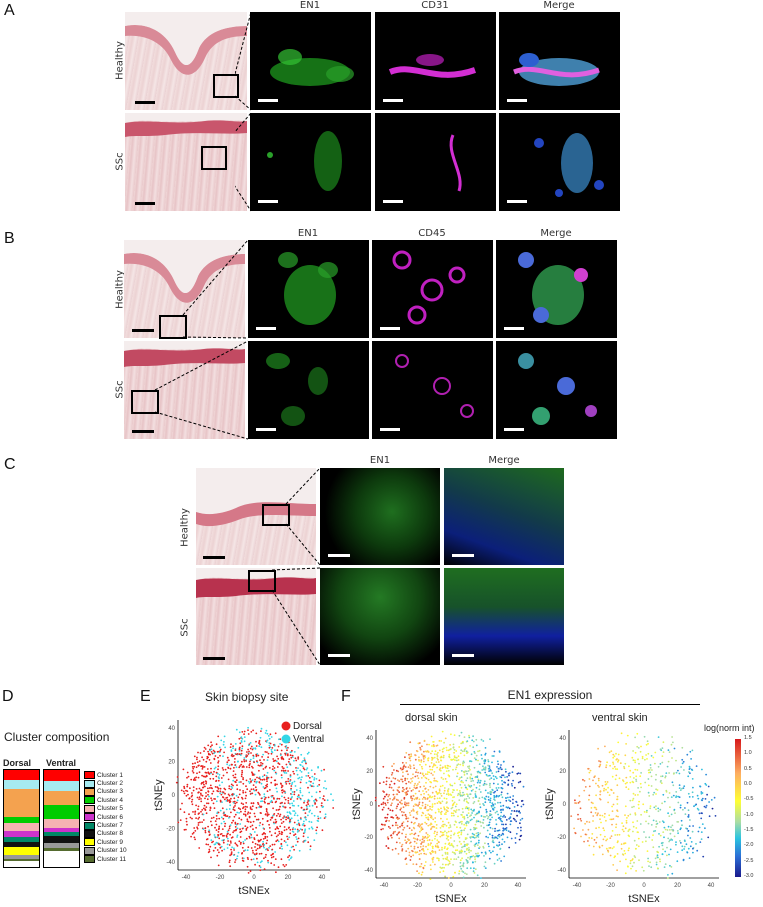 This screenshot has height=907, width=763. I want to click on panel-a-healthy-inset-box, so click(226, 86).